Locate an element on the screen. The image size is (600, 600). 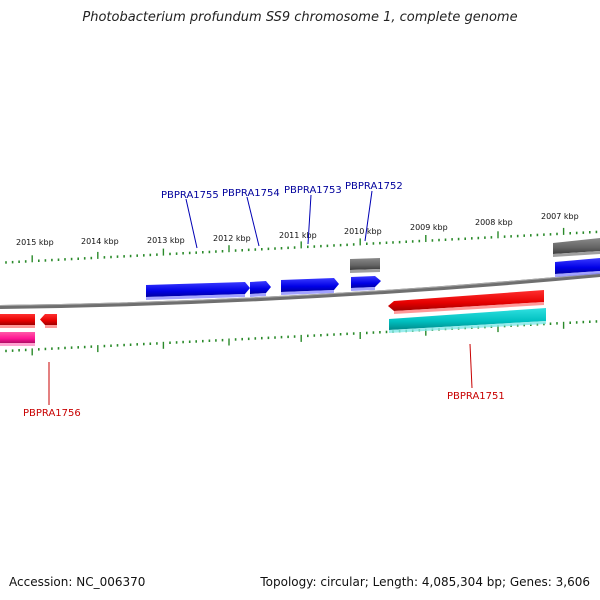
tick-label: 2008 kbp is located at coordinates (494, 222).